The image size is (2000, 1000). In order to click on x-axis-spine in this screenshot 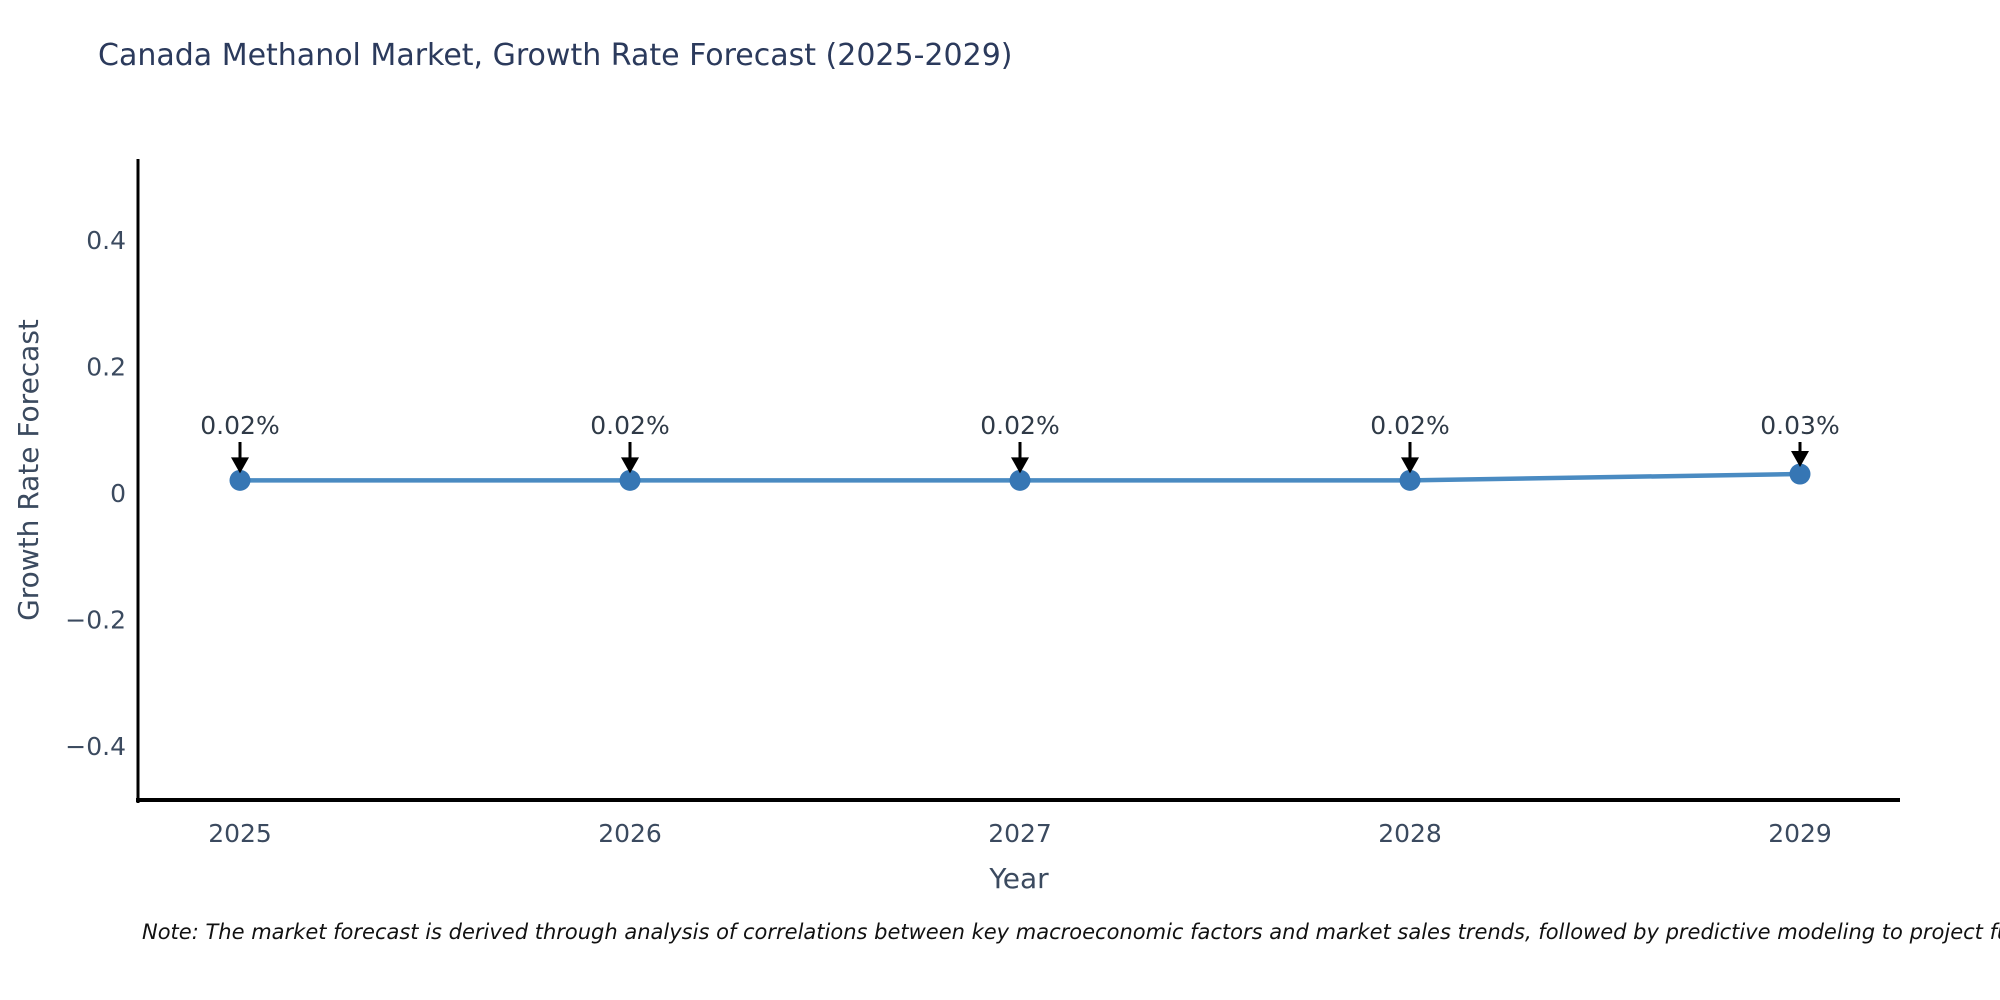, I will do `click(1018, 800)`.